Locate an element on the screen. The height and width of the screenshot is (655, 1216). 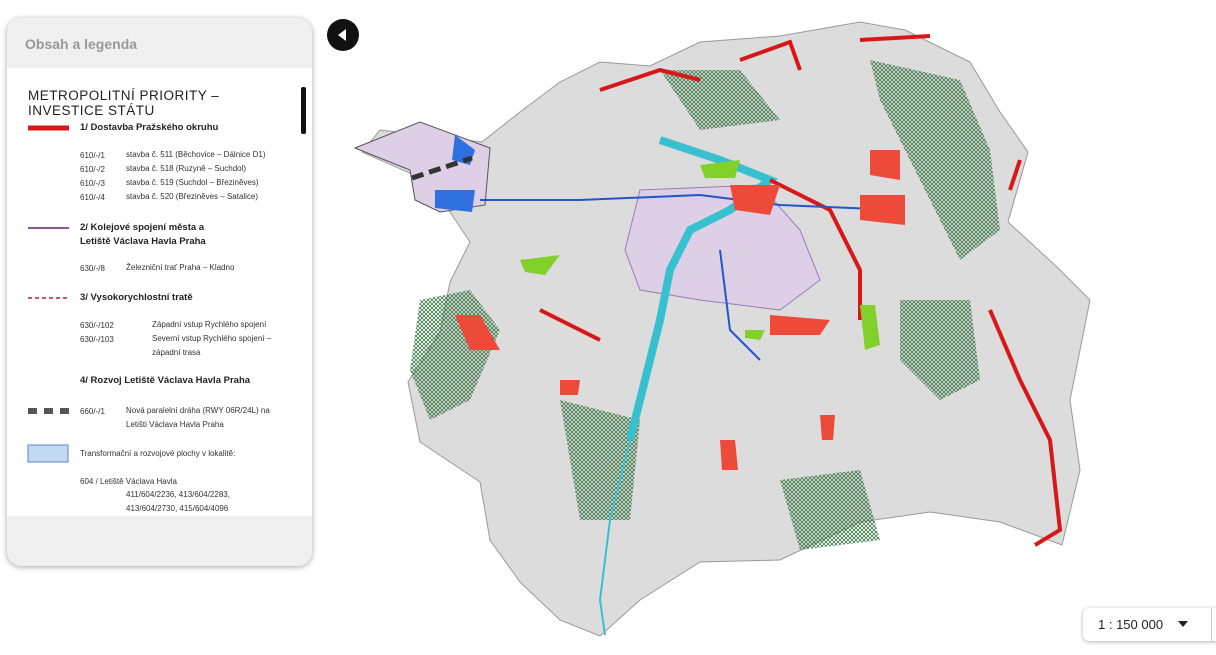
section-title: 4/ Rozvoj Letiště Václava Havla Praha is located at coordinates (165, 380).